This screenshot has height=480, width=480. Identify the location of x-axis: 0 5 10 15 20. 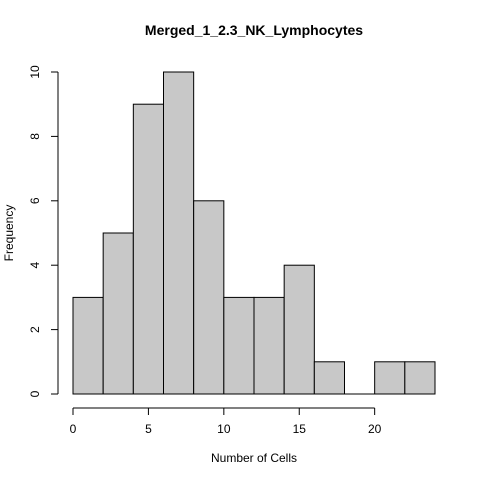
(226, 421).